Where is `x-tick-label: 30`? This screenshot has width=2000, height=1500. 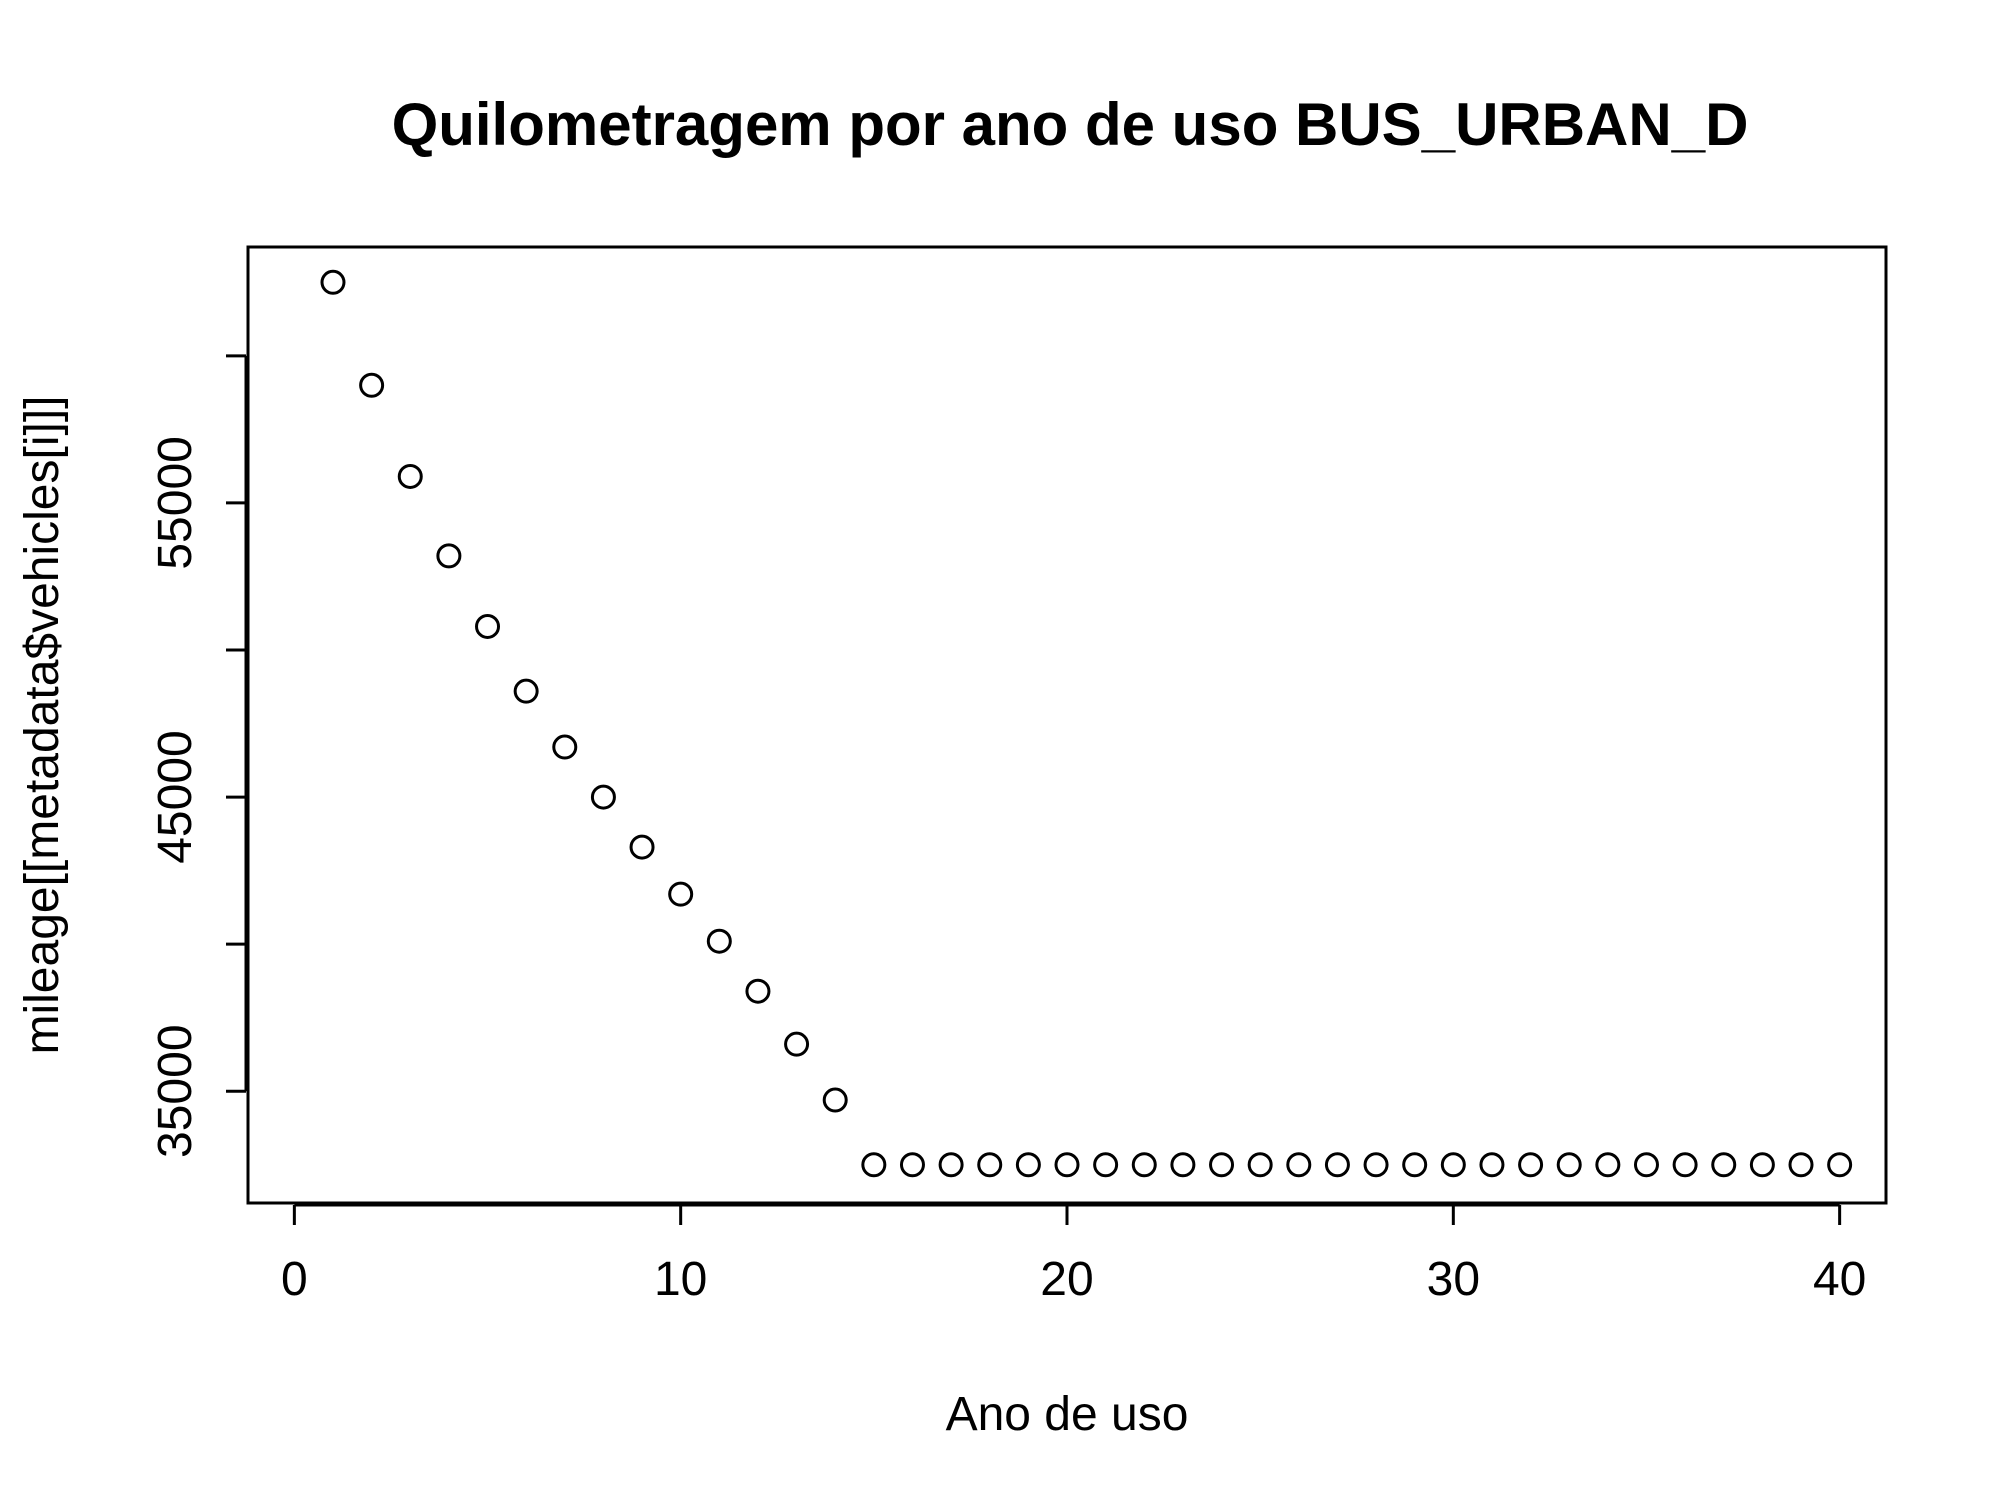 x-tick-label: 30 is located at coordinates (1453, 1279).